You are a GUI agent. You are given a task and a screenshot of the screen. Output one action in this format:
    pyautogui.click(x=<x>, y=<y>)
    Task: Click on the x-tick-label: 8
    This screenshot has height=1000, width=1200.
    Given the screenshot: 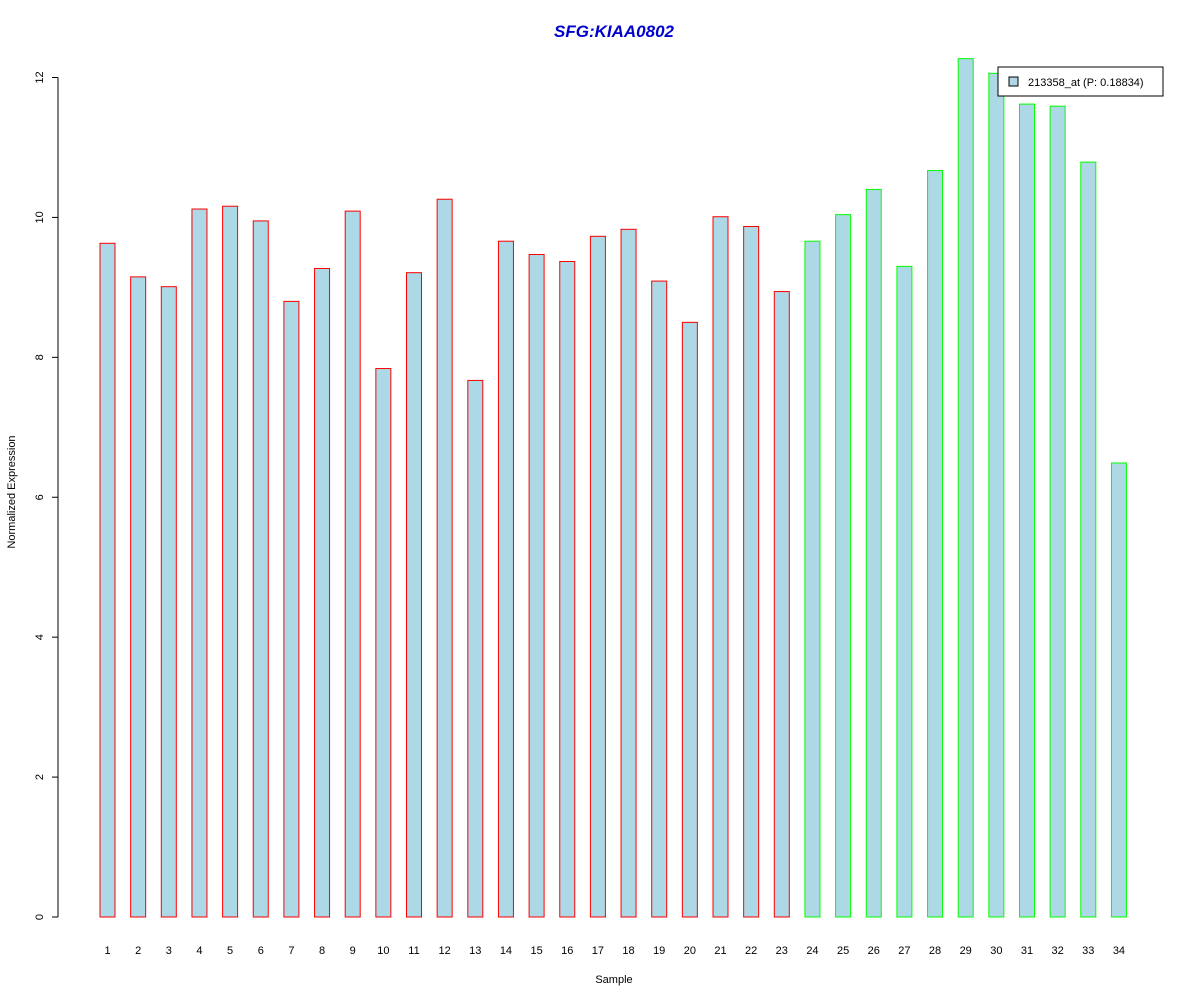 What is the action you would take?
    pyautogui.click(x=322, y=951)
    